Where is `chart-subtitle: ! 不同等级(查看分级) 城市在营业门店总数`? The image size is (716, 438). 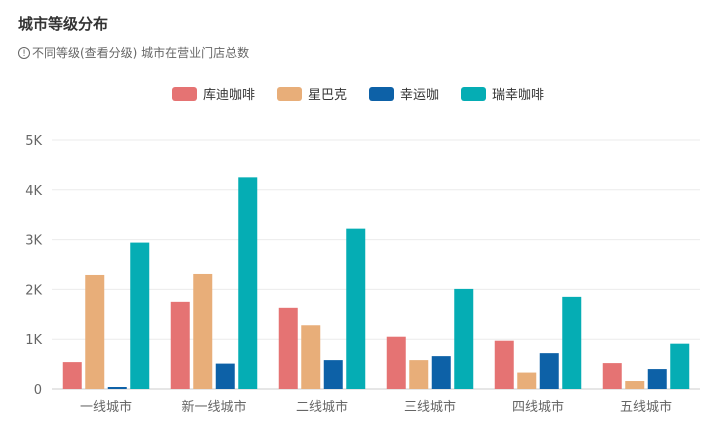 chart-subtitle: ! 不同等级(查看分级) 城市在营业门店总数 is located at coordinates (133, 52).